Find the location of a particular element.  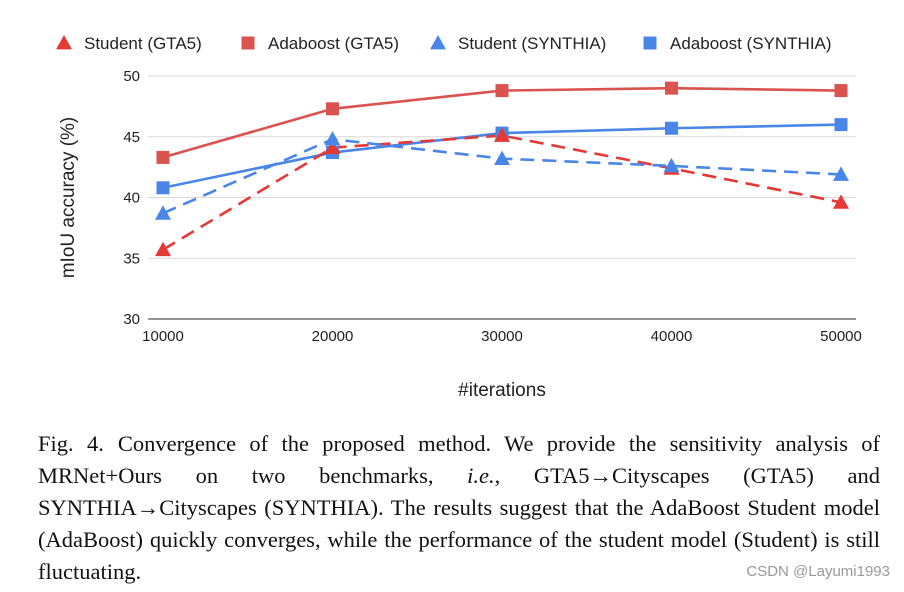

y-tick-label-30: 30 is located at coordinates (131, 319).